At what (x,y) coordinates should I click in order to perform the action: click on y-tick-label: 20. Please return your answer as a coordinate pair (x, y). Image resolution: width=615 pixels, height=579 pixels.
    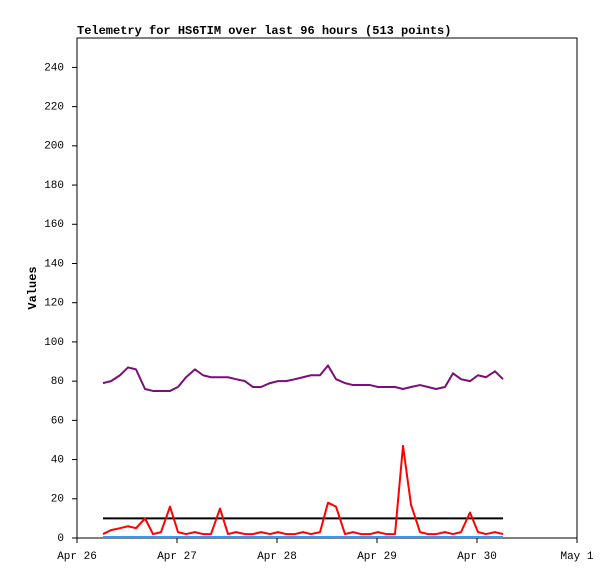
    Looking at the image, I should click on (57, 500).